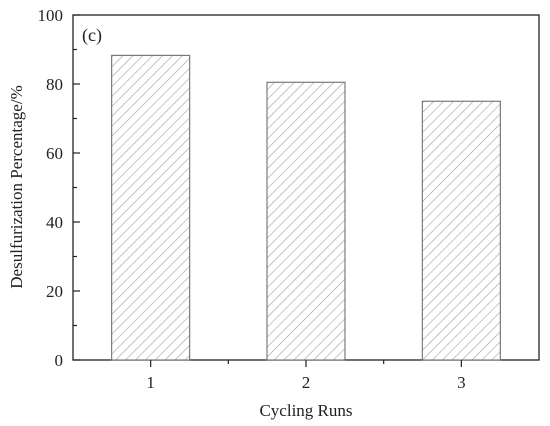 The width and height of the screenshot is (550, 426). Describe the element at coordinates (54, 222) in the screenshot. I see `y-tick-label: 40` at that location.